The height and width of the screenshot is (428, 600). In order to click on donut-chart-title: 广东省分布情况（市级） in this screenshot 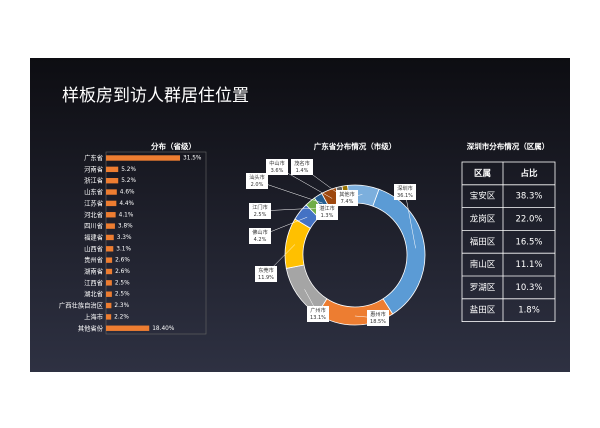, I will do `click(355, 146)`.